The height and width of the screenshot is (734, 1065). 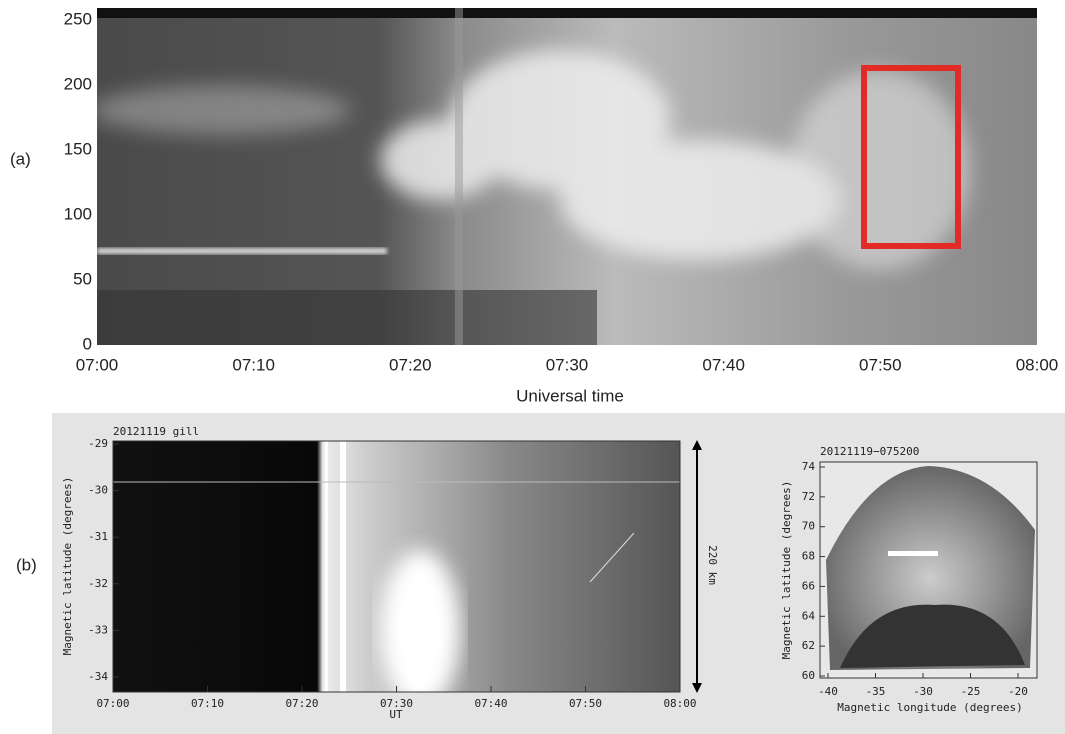 I want to click on x-tick-label: -40, so click(x=828, y=691).